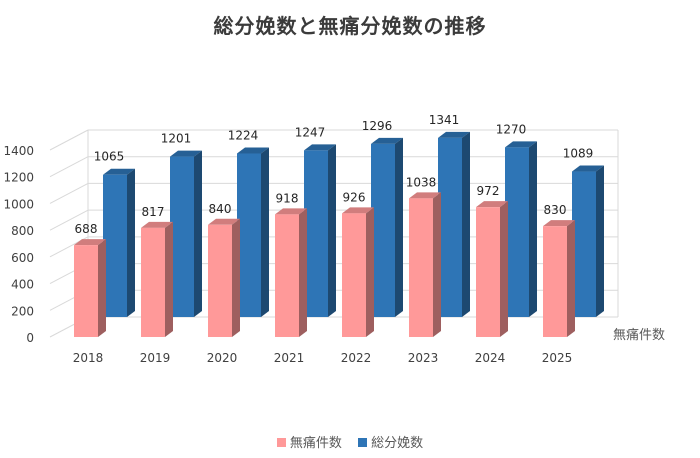  What do you see at coordinates (90, 242) in the screenshot?
I see `bar-series1-0-top` at bounding box center [90, 242].